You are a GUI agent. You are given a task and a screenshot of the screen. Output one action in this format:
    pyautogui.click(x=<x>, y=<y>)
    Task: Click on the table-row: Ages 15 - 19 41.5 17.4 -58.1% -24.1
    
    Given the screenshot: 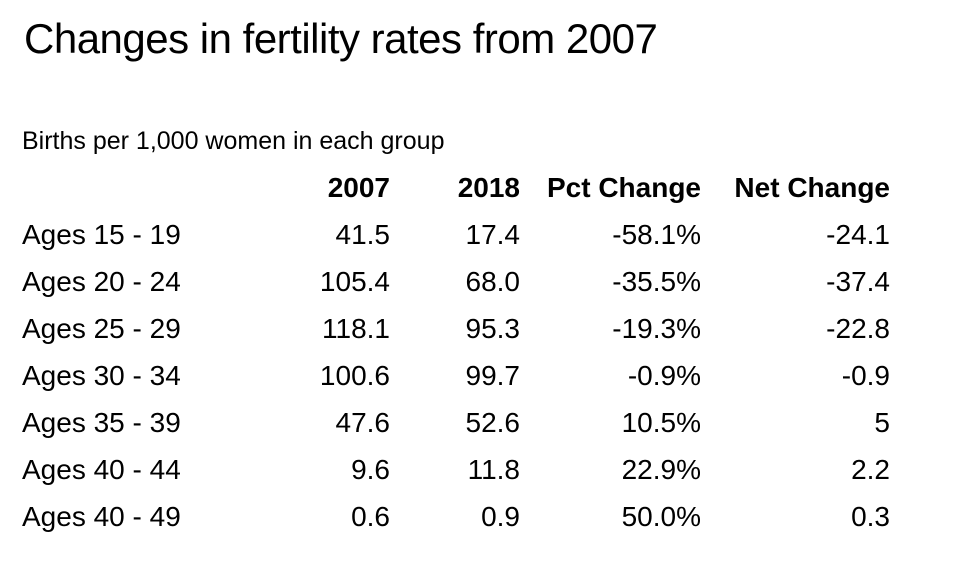 What is the action you would take?
    pyautogui.click(x=456, y=234)
    